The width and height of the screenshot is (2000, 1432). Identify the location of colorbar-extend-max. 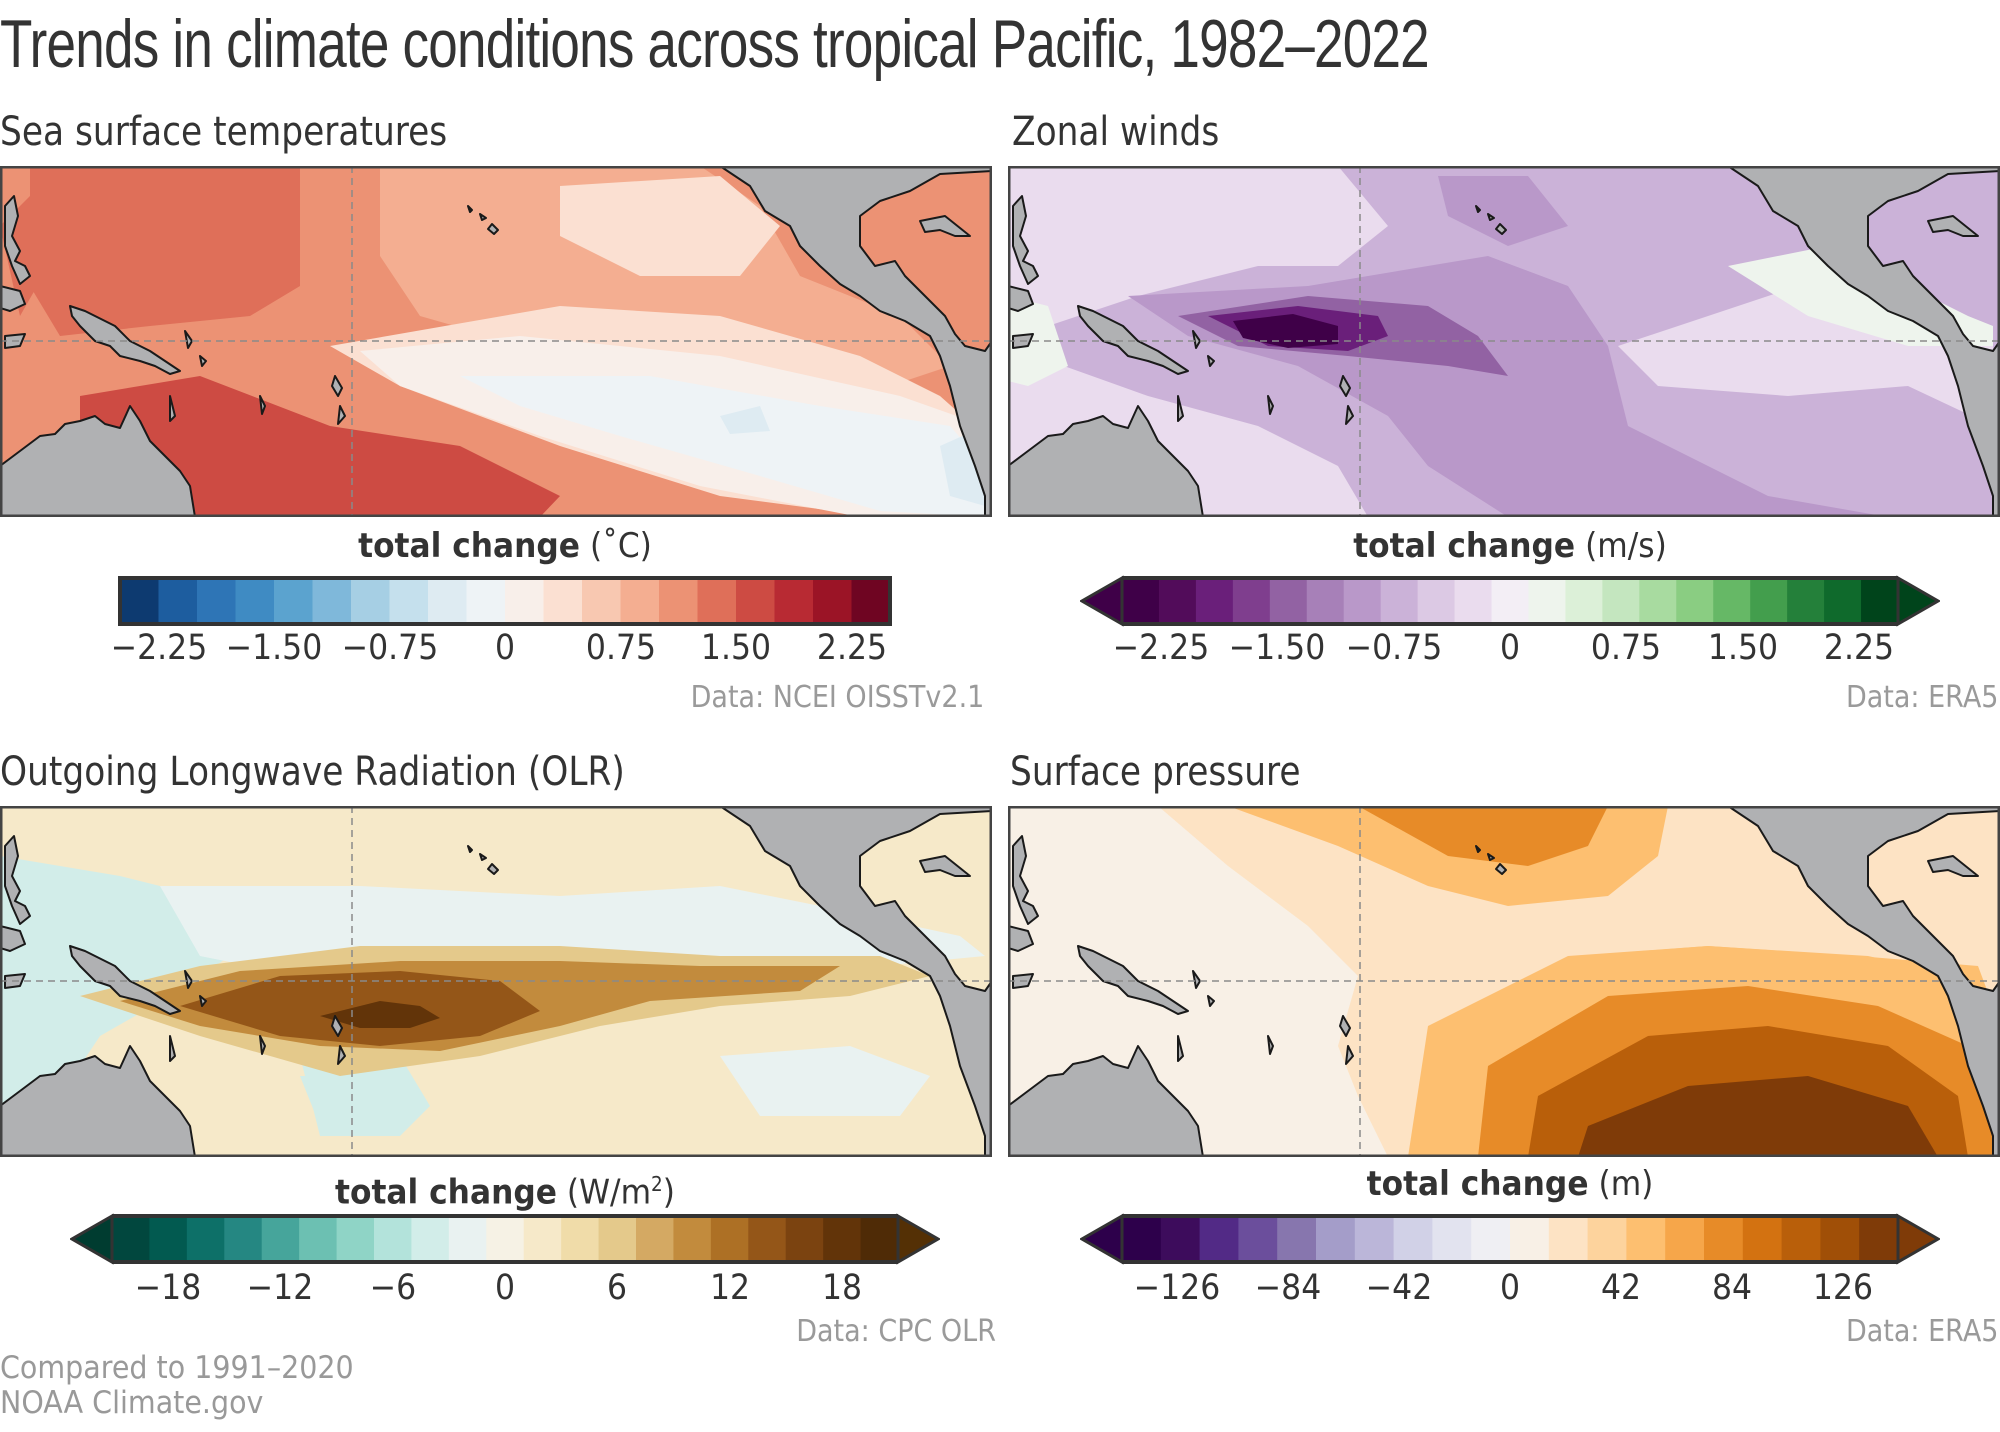
(918, 1239).